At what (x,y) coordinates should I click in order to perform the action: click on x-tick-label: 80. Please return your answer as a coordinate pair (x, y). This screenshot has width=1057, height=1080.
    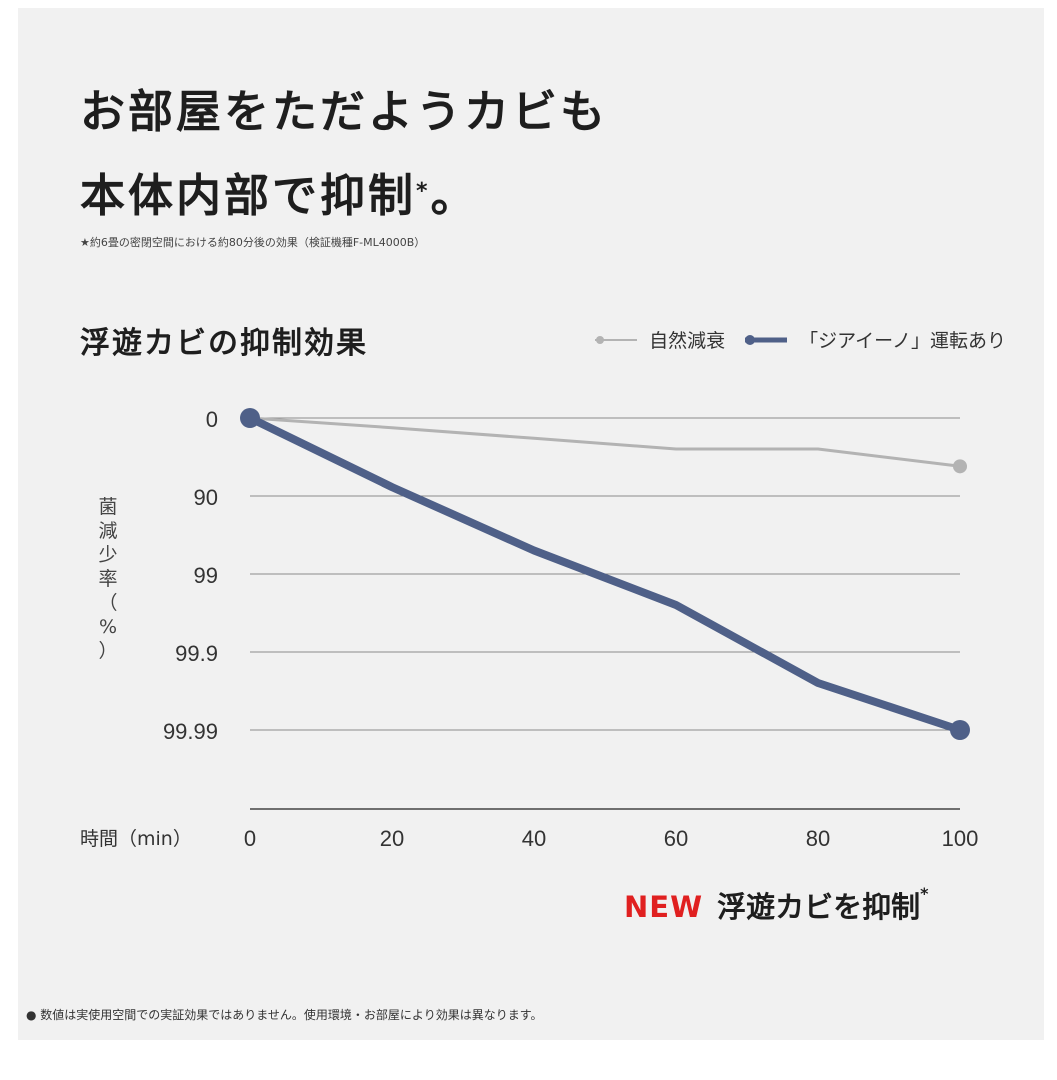
    Looking at the image, I should click on (818, 838).